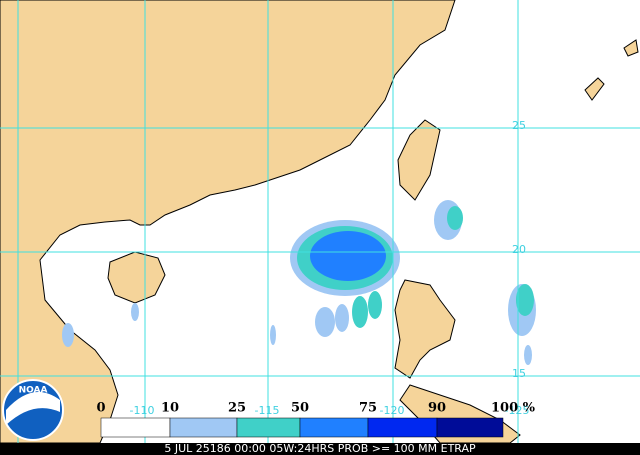  I want to click on lat-label: 25, so click(519, 125).